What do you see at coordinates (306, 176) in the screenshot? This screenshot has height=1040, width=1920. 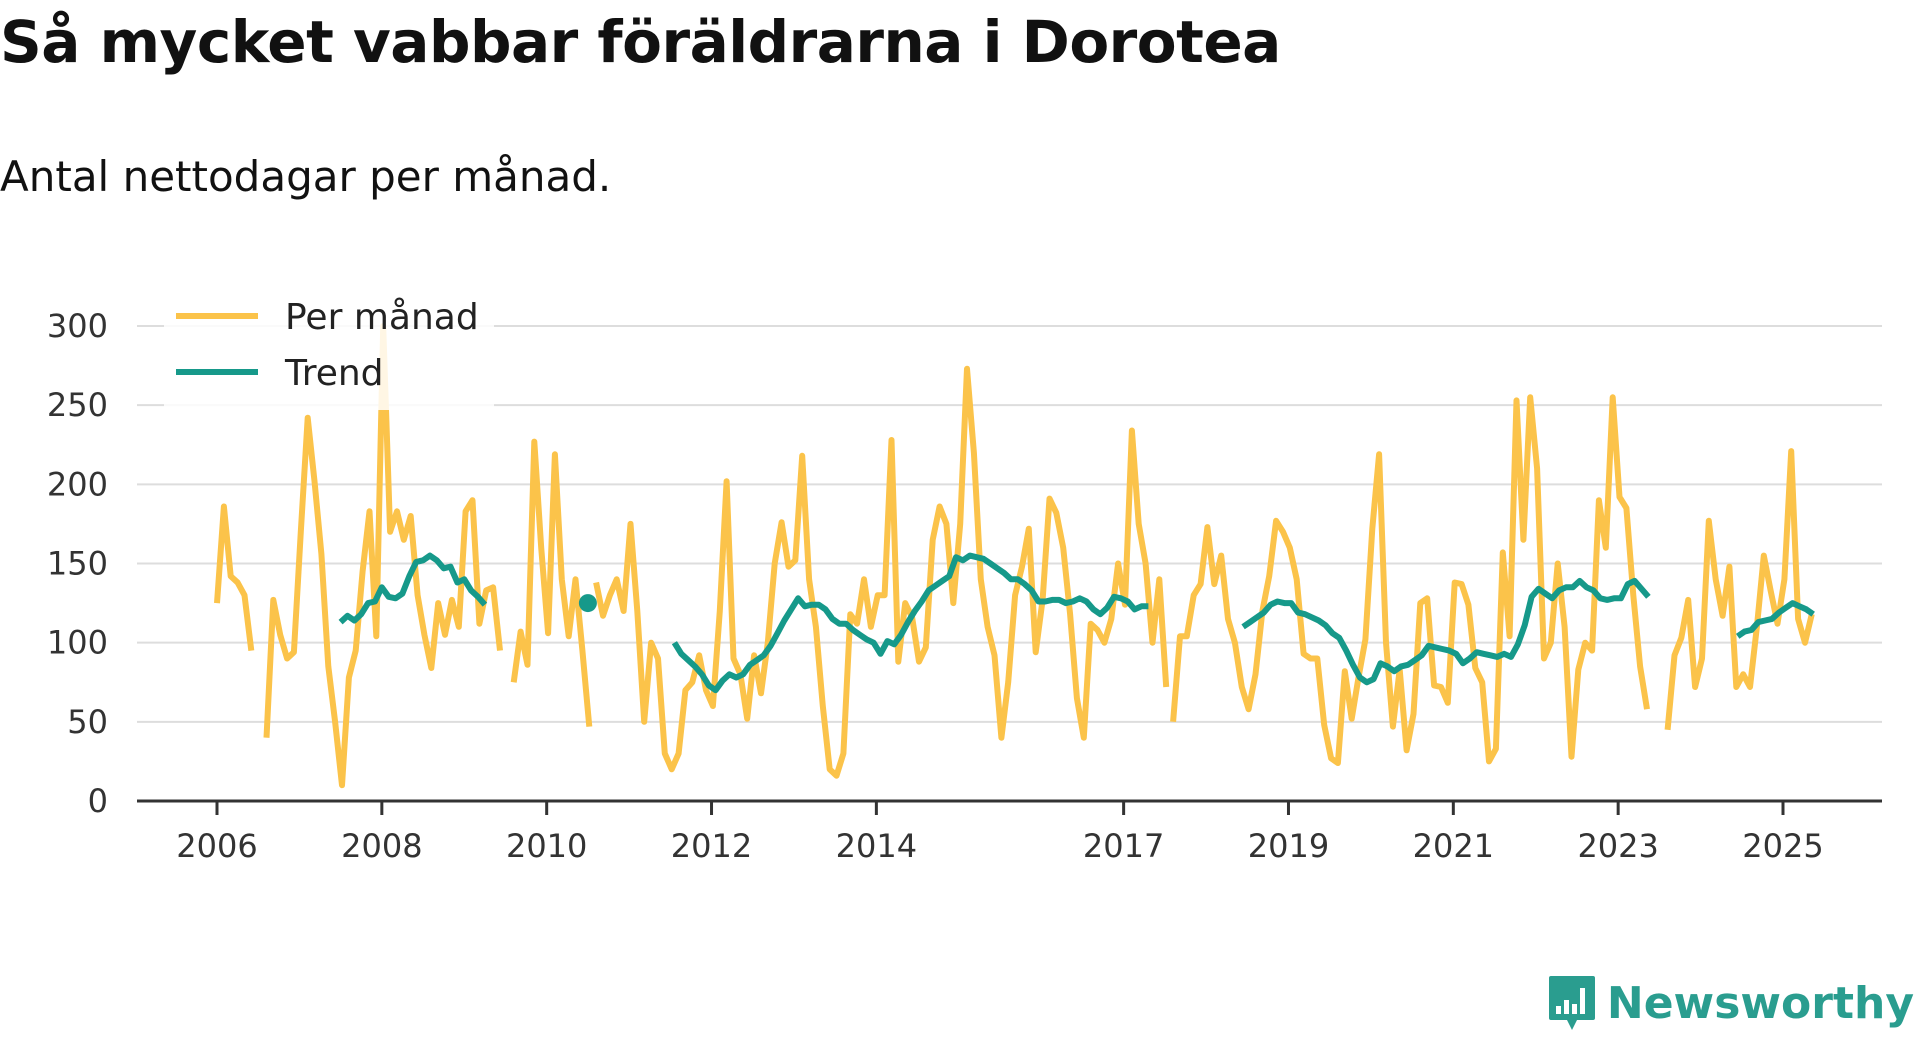 I see `chart-subtitle: Antal nettodagar per månad.` at bounding box center [306, 176].